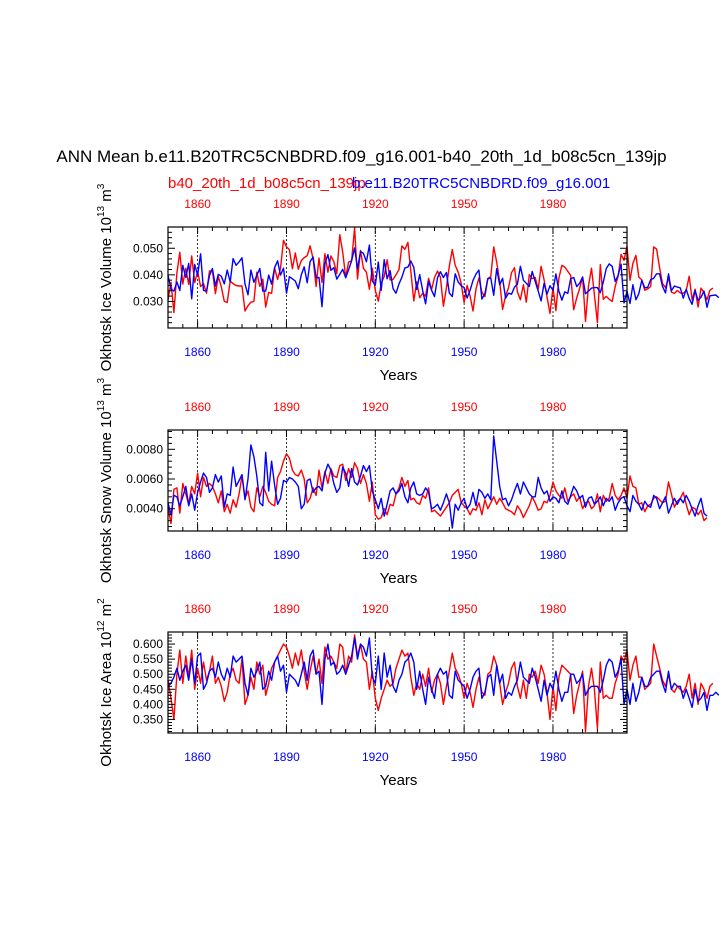  I want to click on y-tick-label: 0.350, so click(148, 719).